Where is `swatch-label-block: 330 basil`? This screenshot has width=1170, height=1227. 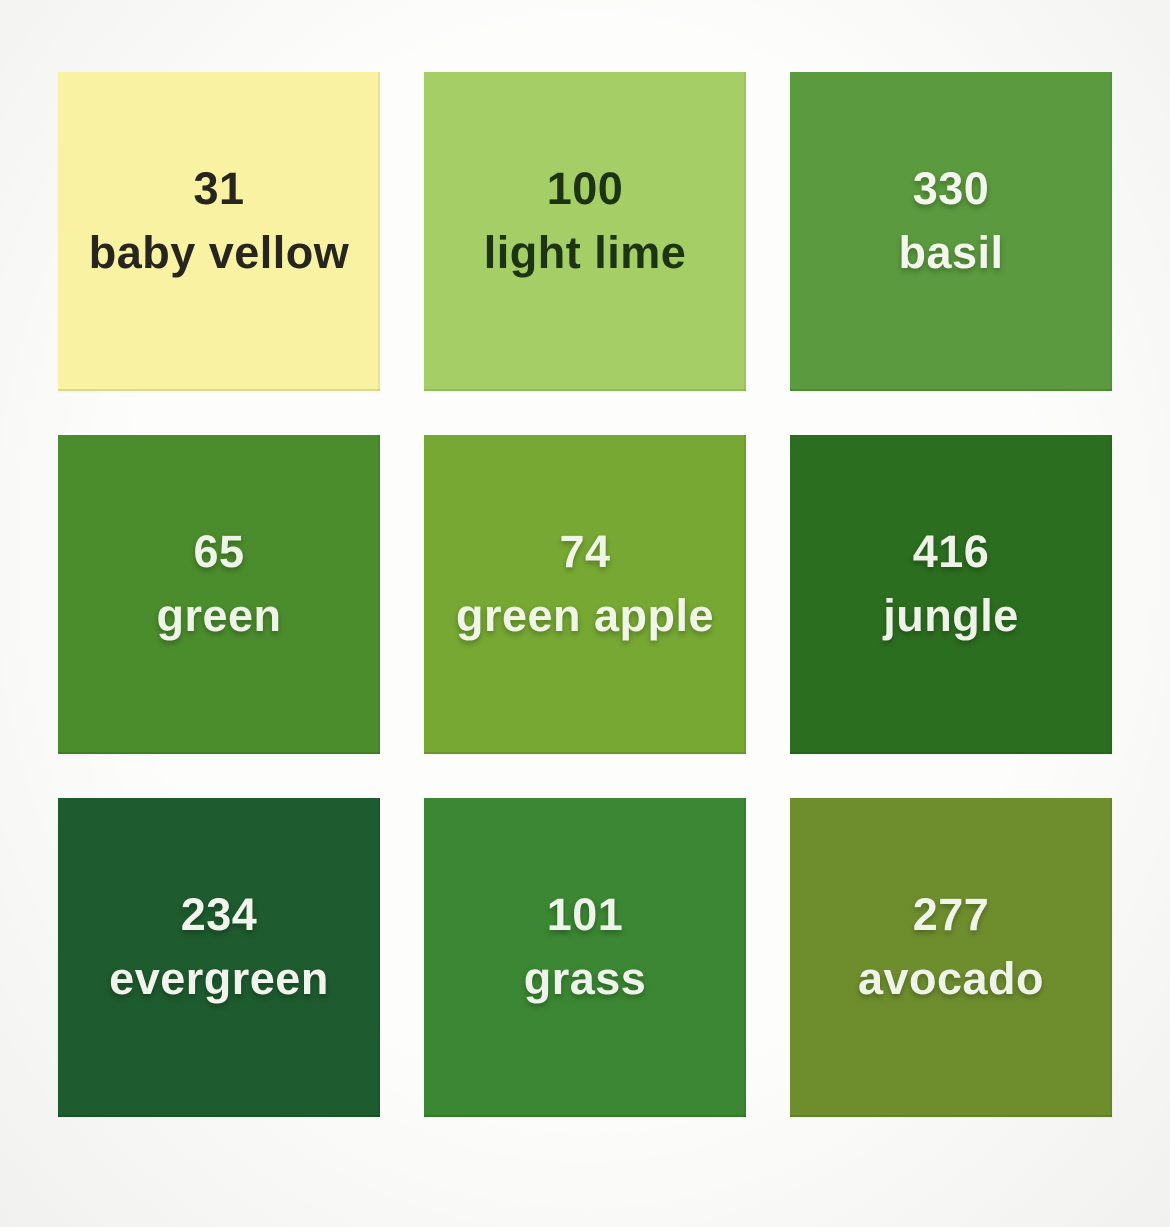
swatch-label-block: 330 basil is located at coordinates (950, 221).